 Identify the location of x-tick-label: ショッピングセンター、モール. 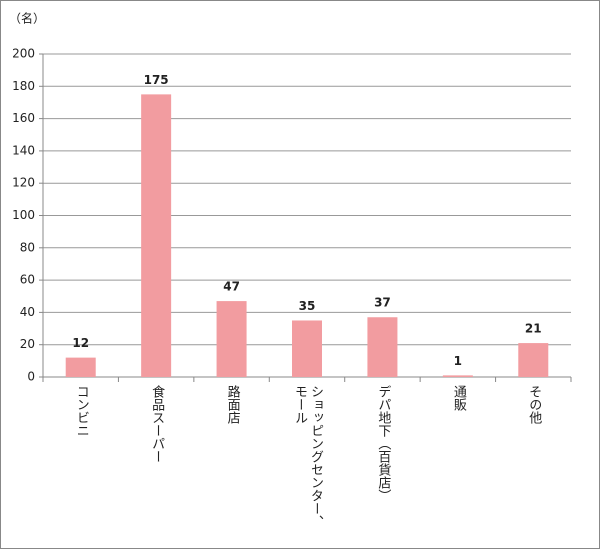
(307, 456).